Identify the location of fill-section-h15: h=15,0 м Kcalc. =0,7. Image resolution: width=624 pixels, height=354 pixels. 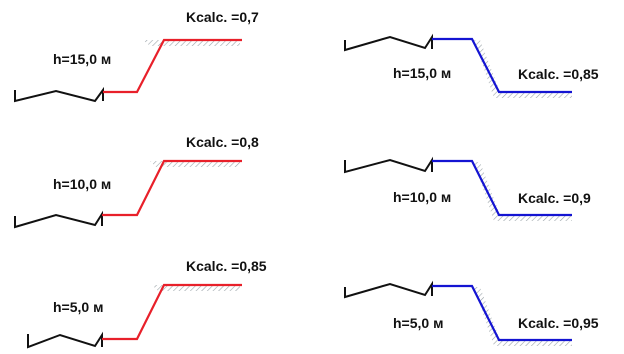
(136, 56).